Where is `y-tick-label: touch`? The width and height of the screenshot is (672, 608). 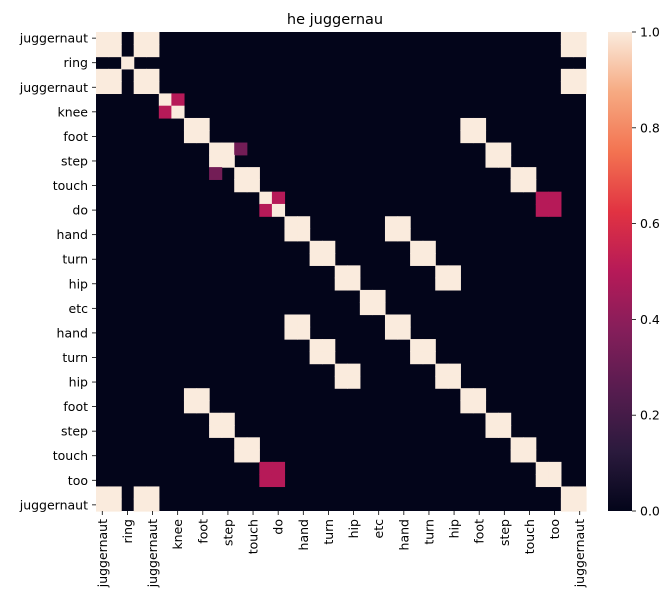
y-tick-label: touch is located at coordinates (70, 455).